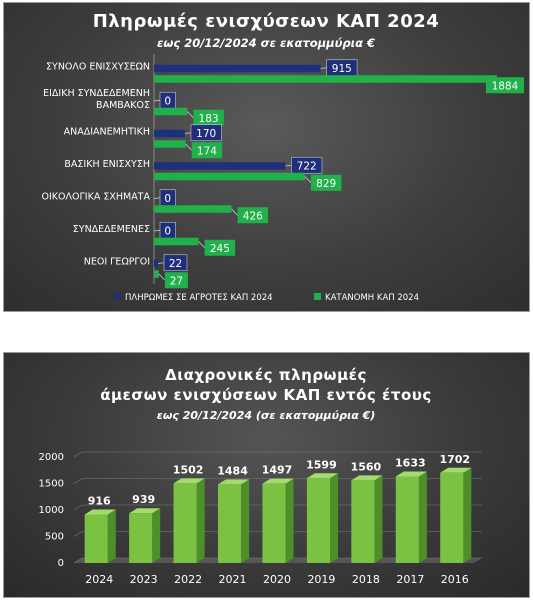 The width and height of the screenshot is (533, 600). Describe the element at coordinates (321, 579) in the screenshot. I see `x-tick-label: 2019` at that location.